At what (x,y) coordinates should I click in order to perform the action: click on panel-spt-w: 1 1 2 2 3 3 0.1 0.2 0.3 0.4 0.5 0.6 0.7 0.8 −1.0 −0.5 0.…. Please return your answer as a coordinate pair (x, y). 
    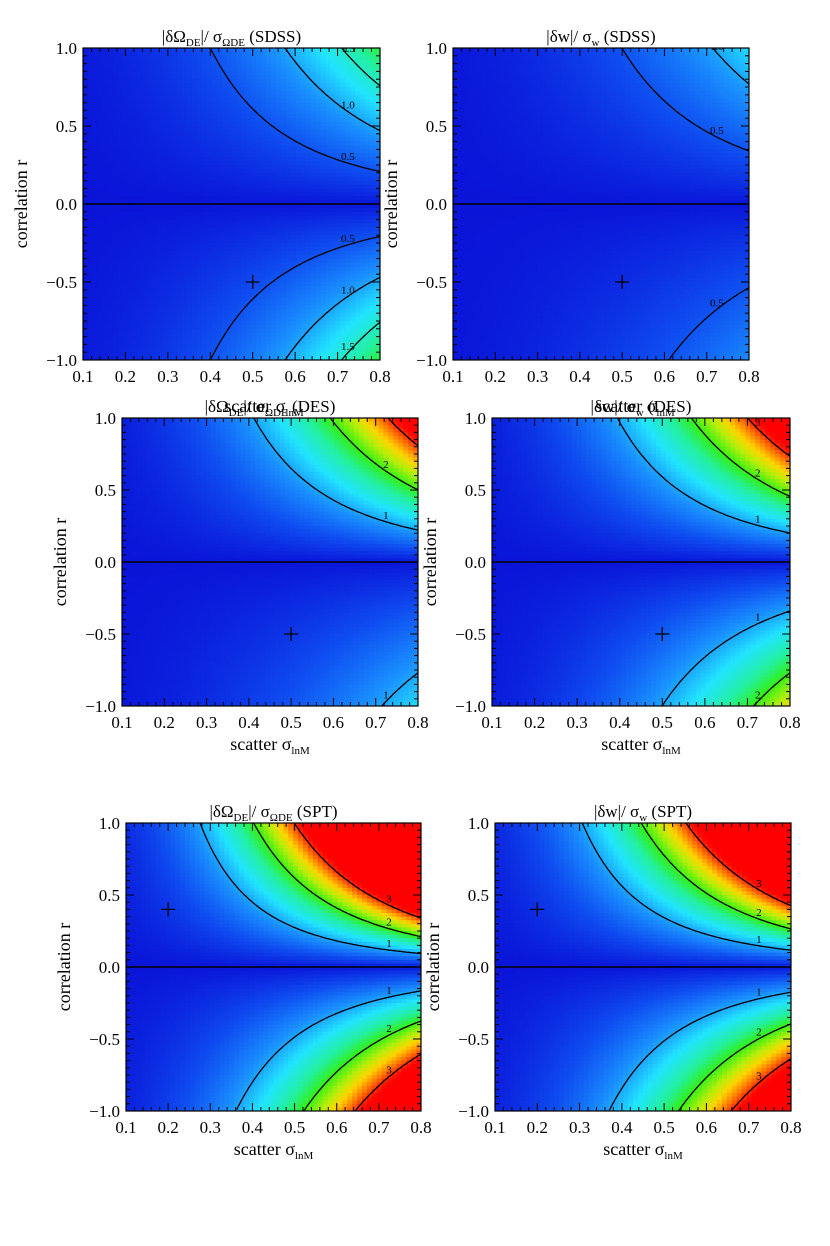
    Looking at the image, I should click on (612, 982).